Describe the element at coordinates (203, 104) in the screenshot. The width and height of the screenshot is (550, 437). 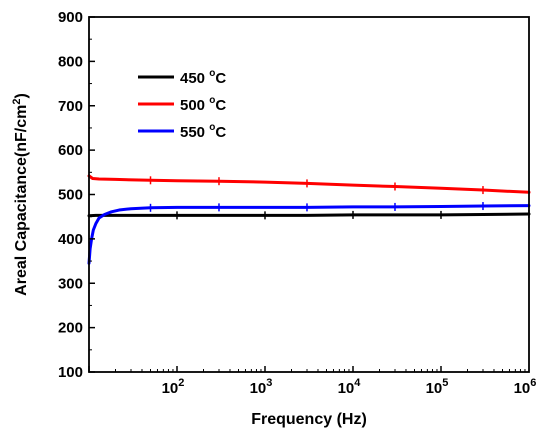
I see `legend-label-500: 500 oC` at that location.